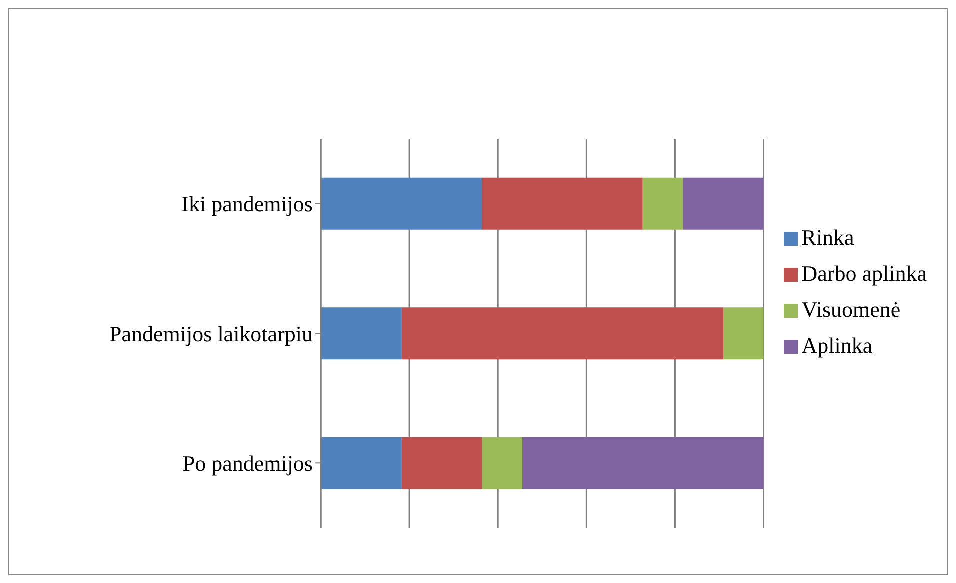  I want to click on y-tick-label: Pandemijos laikotarpiu, so click(211, 333).